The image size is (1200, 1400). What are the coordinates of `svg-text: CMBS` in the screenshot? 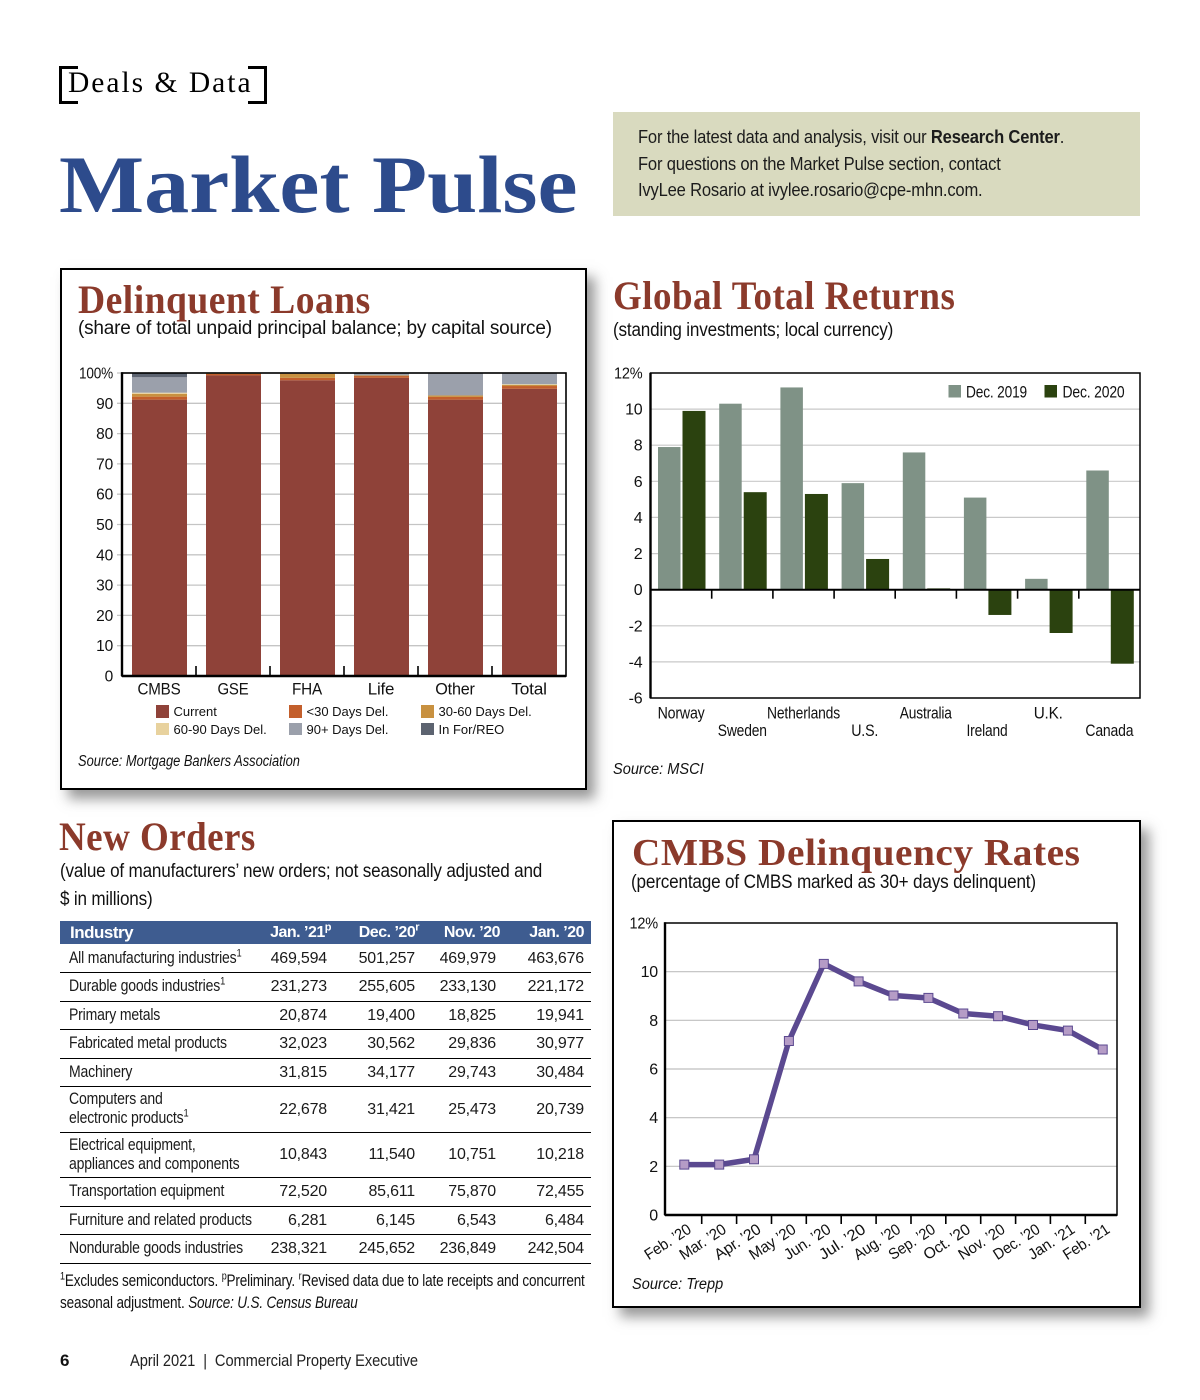 It's located at (159, 690).